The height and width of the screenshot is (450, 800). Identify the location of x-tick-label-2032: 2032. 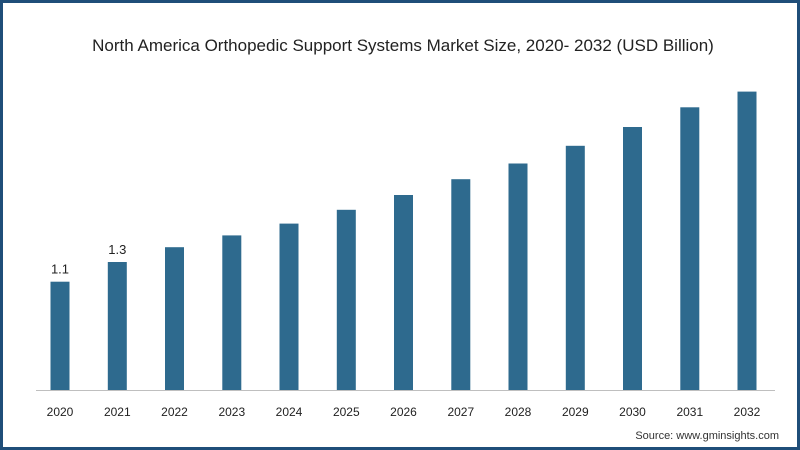
(747, 412).